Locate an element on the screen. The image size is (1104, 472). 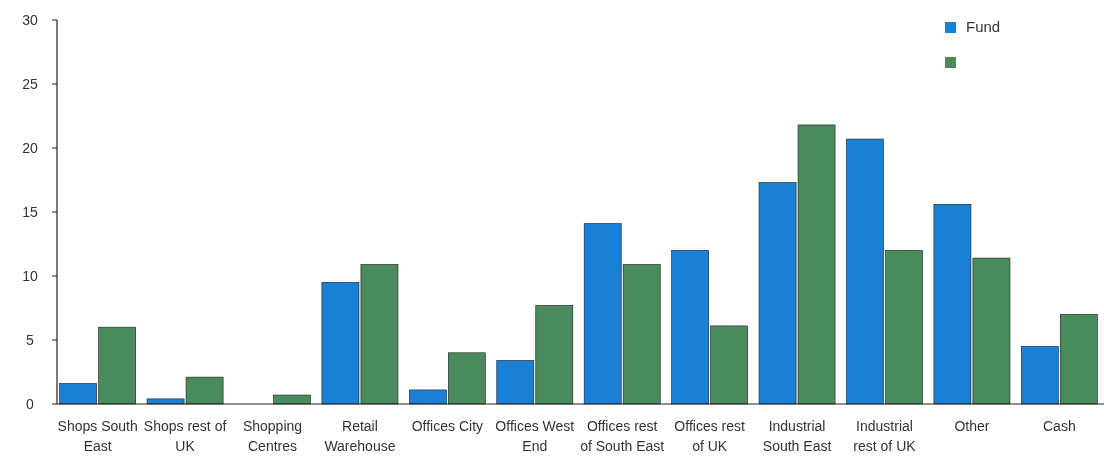
y-tick-label: 30 is located at coordinates (30, 19).